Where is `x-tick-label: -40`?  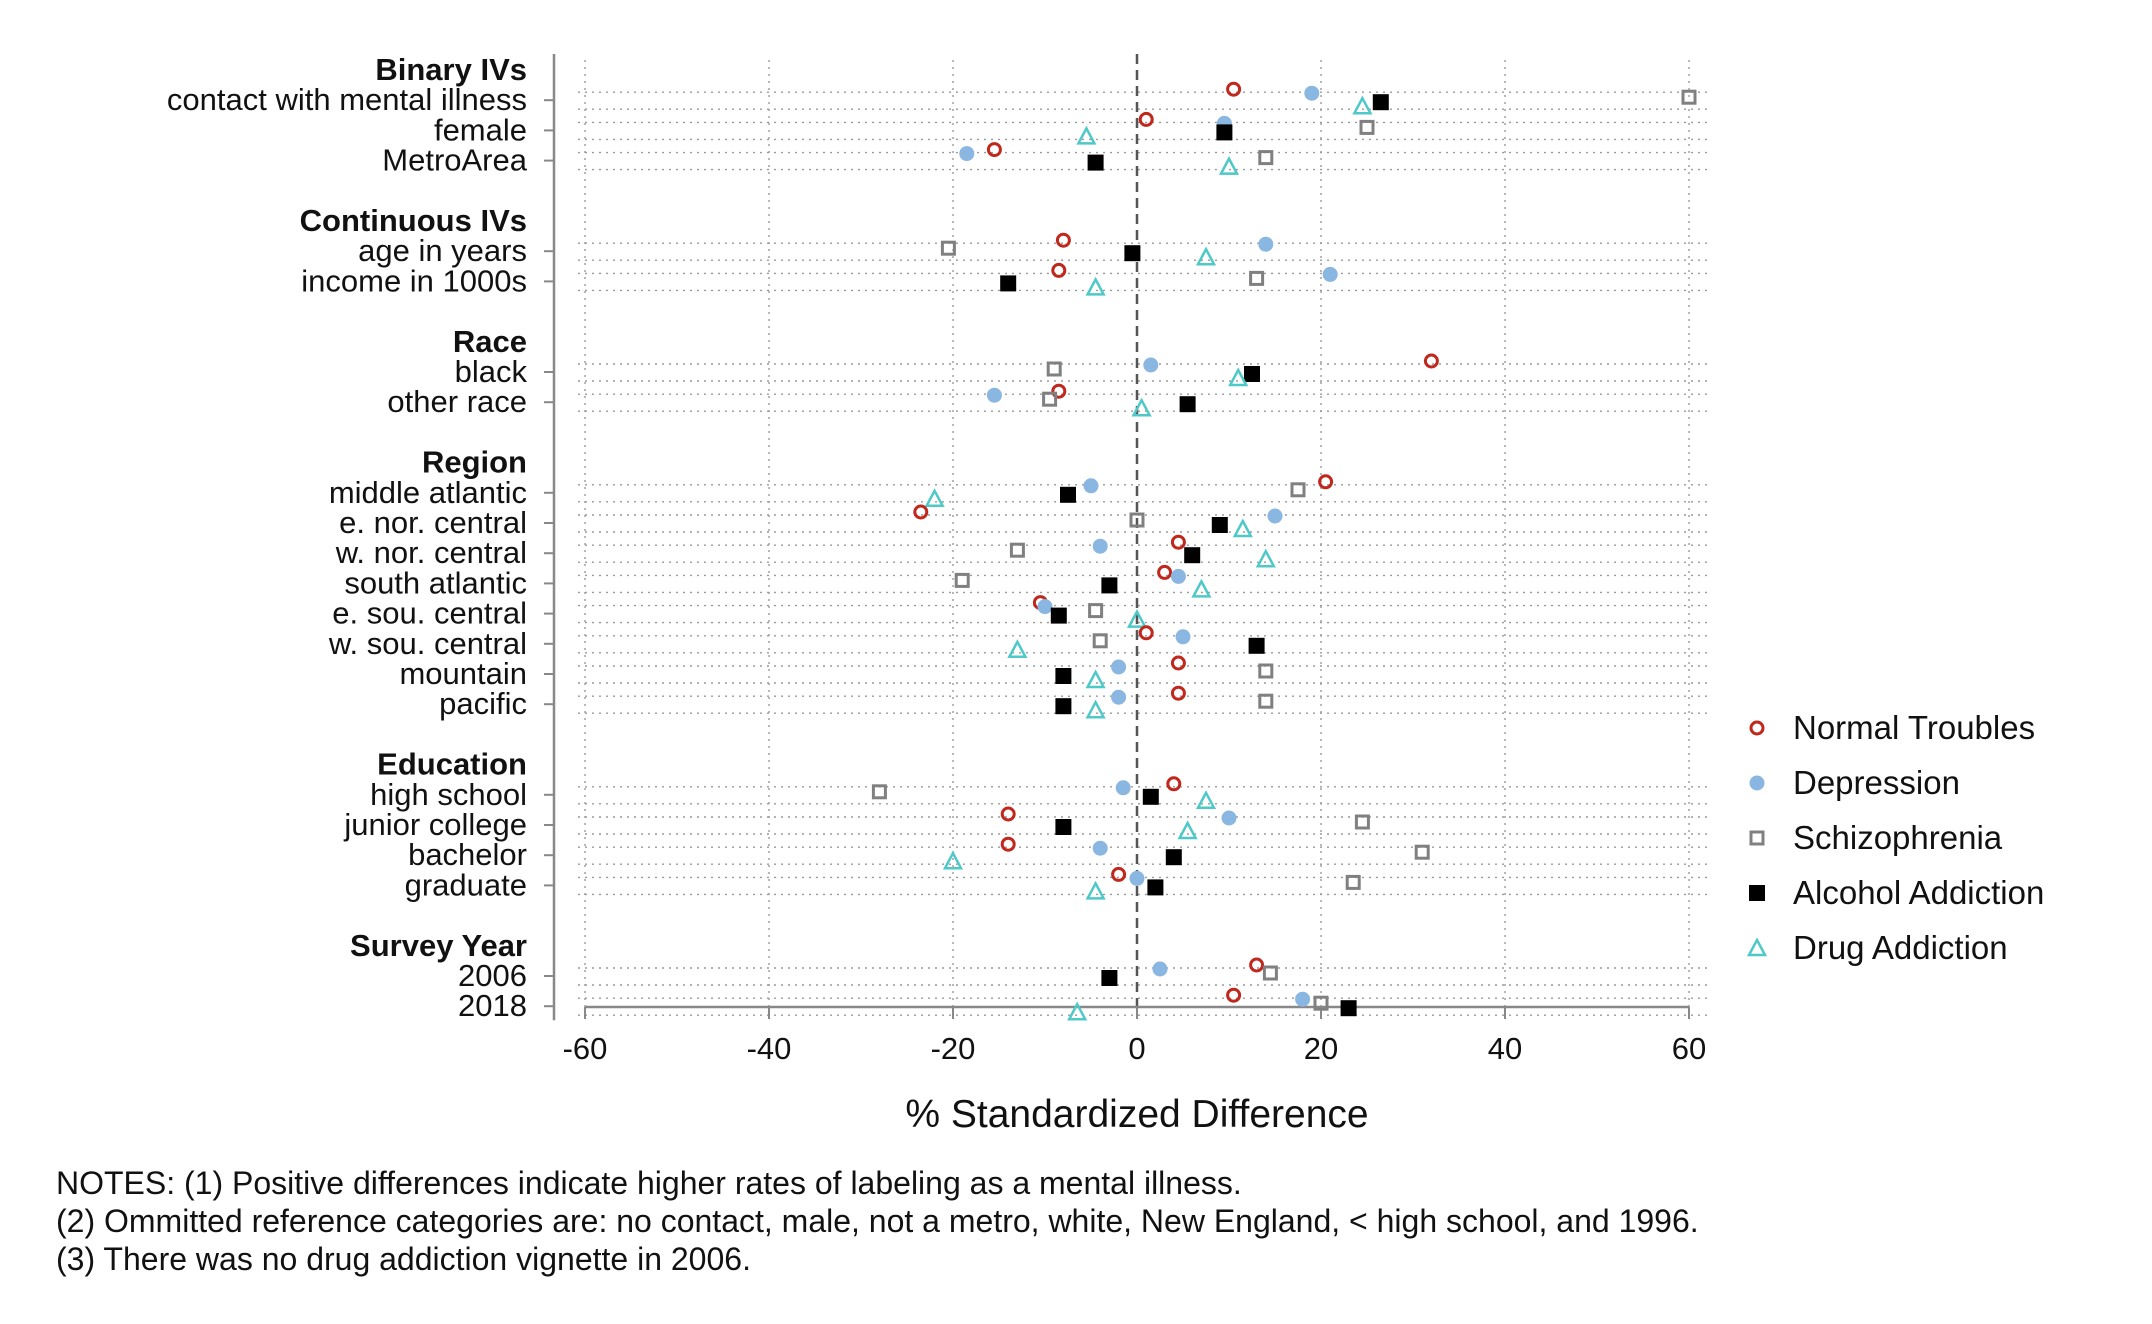
x-tick-label: -40 is located at coordinates (769, 1048).